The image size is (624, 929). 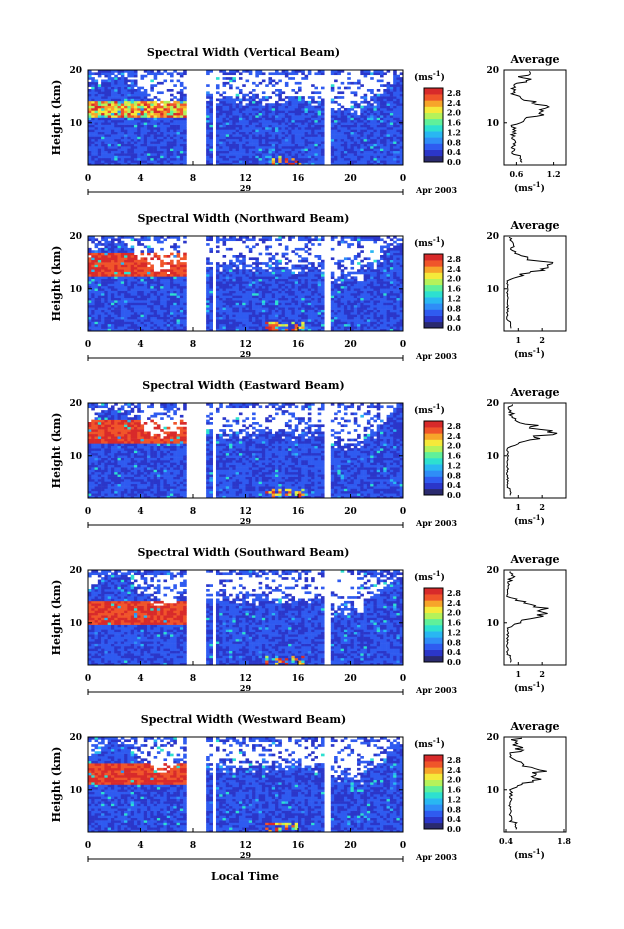 I want to click on colorbar-tick-label: 2.4, so click(x=454, y=103).